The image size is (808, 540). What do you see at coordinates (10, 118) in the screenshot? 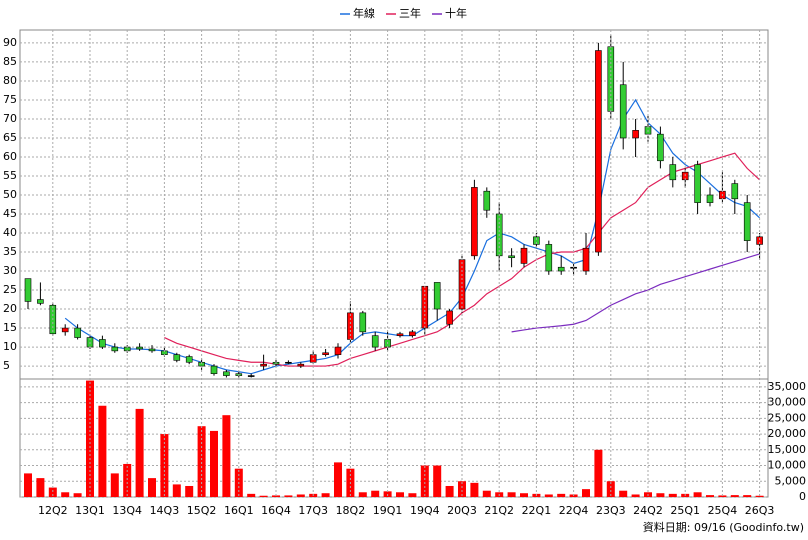
I see `y-tick-label: 70` at bounding box center [10, 118].